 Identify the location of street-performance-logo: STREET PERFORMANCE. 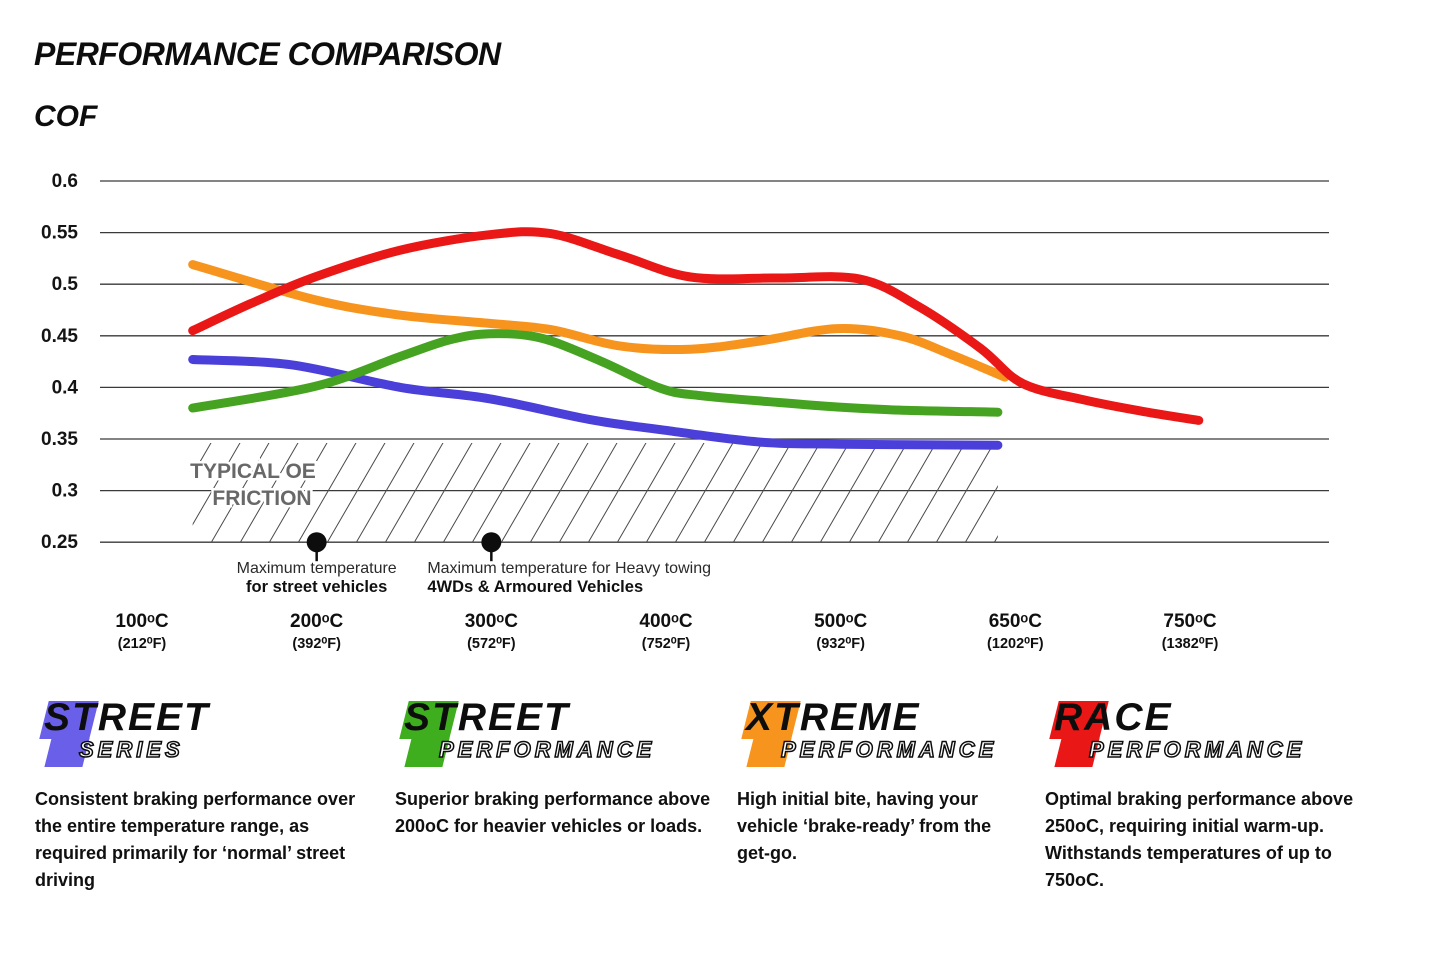
(556, 735).